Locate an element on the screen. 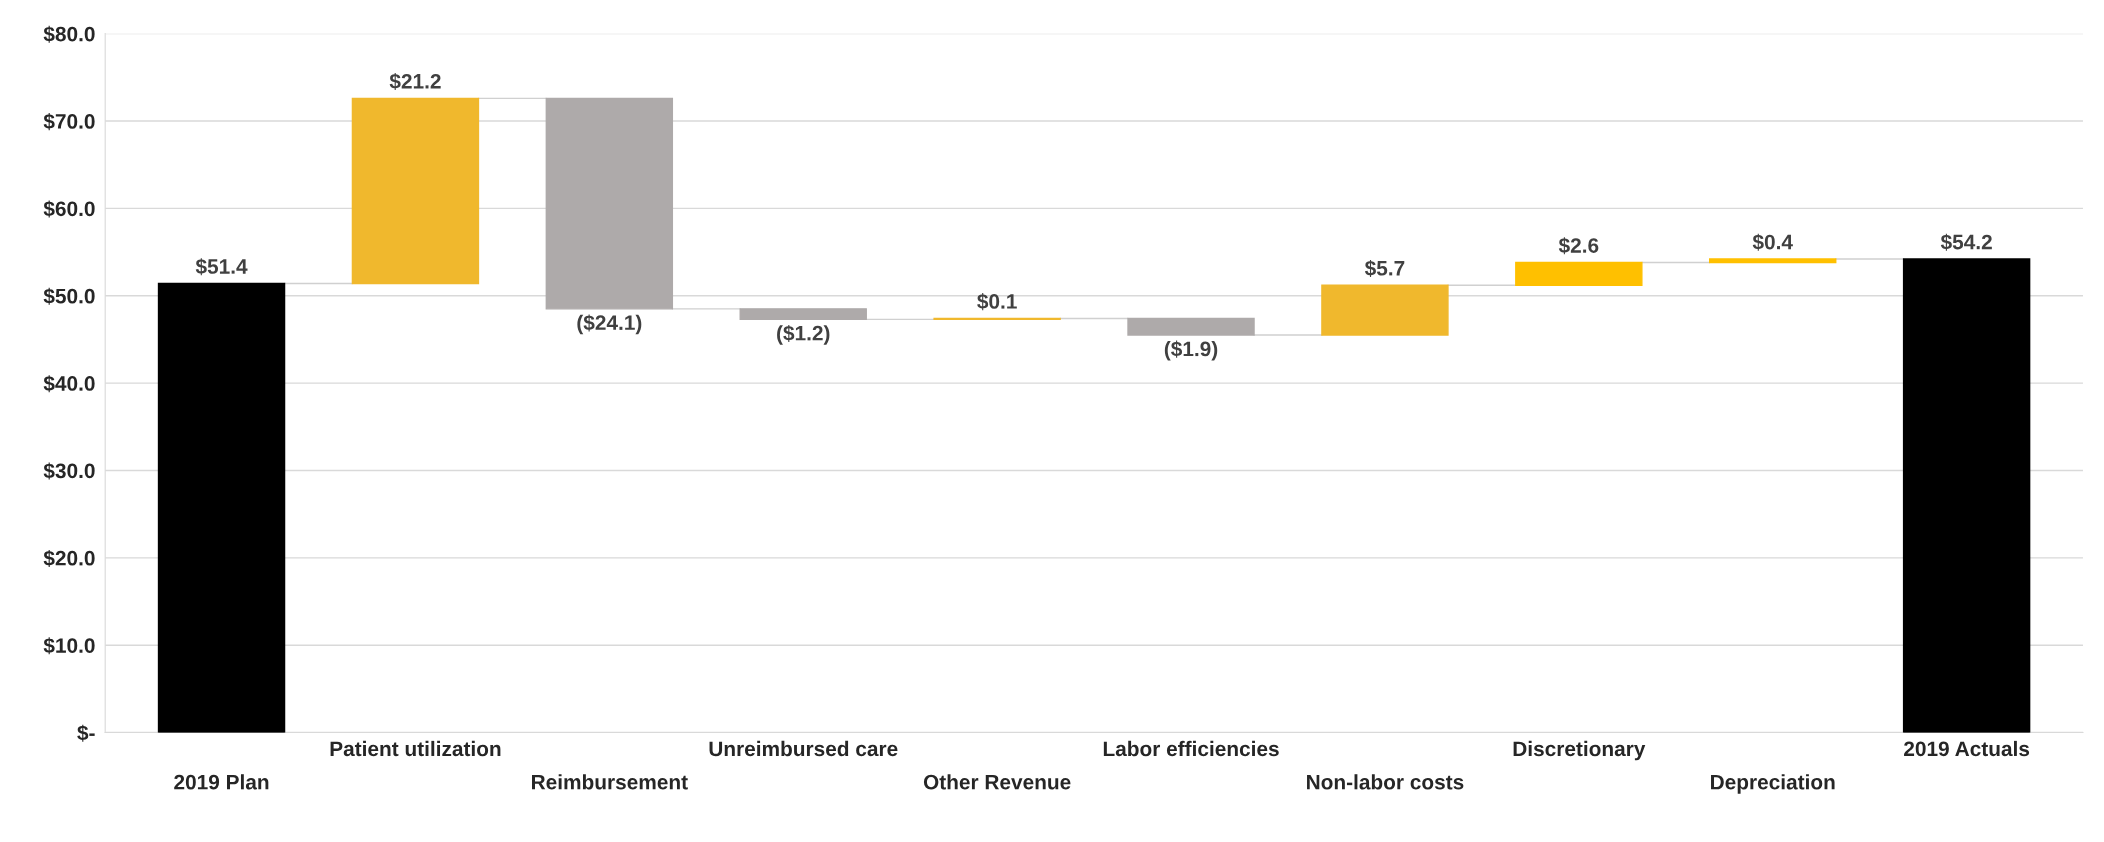 Image resolution: width=2104 pixels, height=842 pixels. x-tick-label: Non-labor costs is located at coordinates (1385, 782).